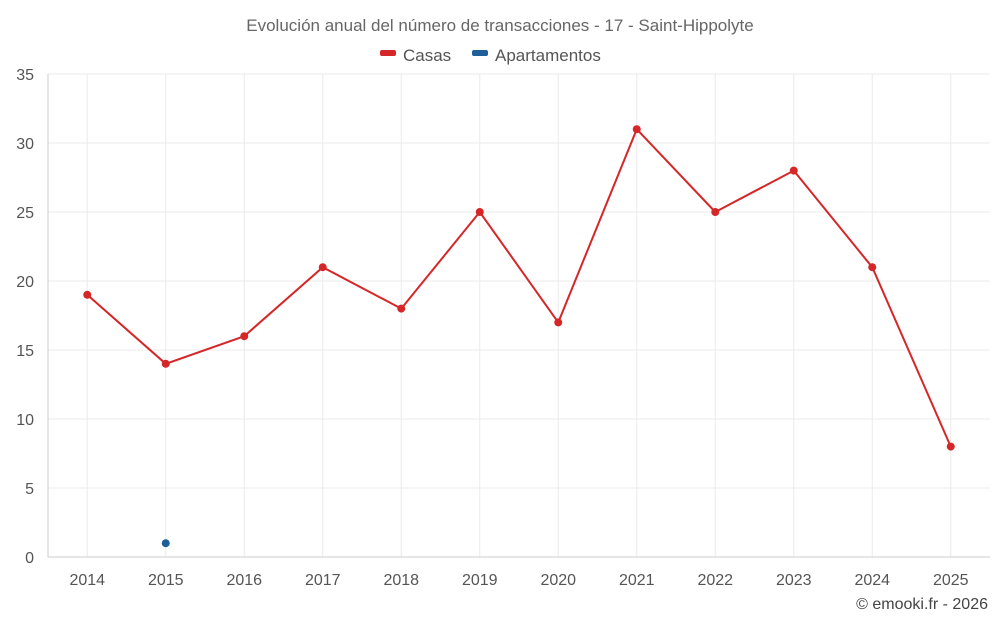  Describe the element at coordinates (922, 604) in the screenshot. I see `credit-text: © emooki.fr - 2026` at that location.